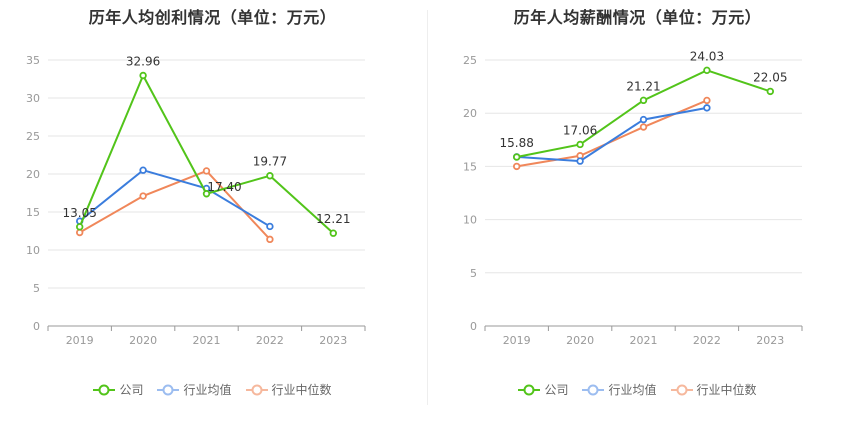 This screenshot has height=437, width=850. What do you see at coordinates (143, 62) in the screenshot?
I see `data-label: 32.96` at bounding box center [143, 62].